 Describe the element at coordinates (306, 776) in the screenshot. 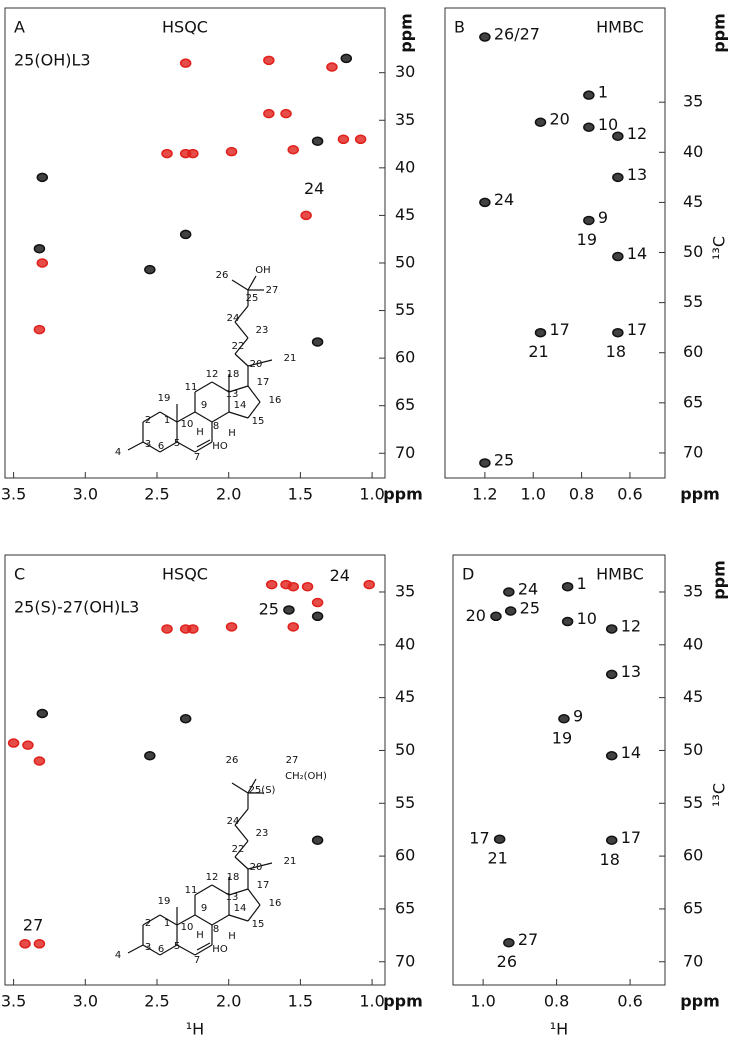

I see `structure-label: CH₂(OH)` at that location.